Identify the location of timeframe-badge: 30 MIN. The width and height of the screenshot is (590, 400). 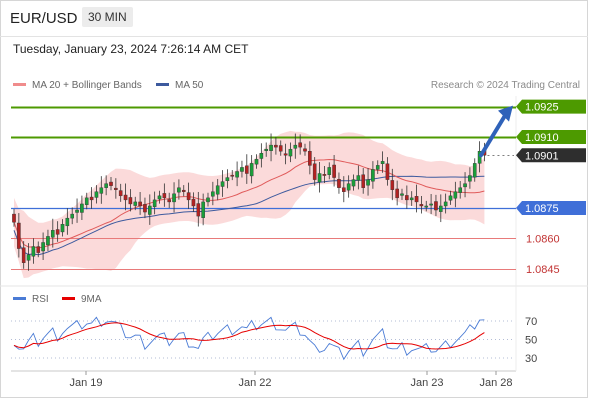
(107, 17).